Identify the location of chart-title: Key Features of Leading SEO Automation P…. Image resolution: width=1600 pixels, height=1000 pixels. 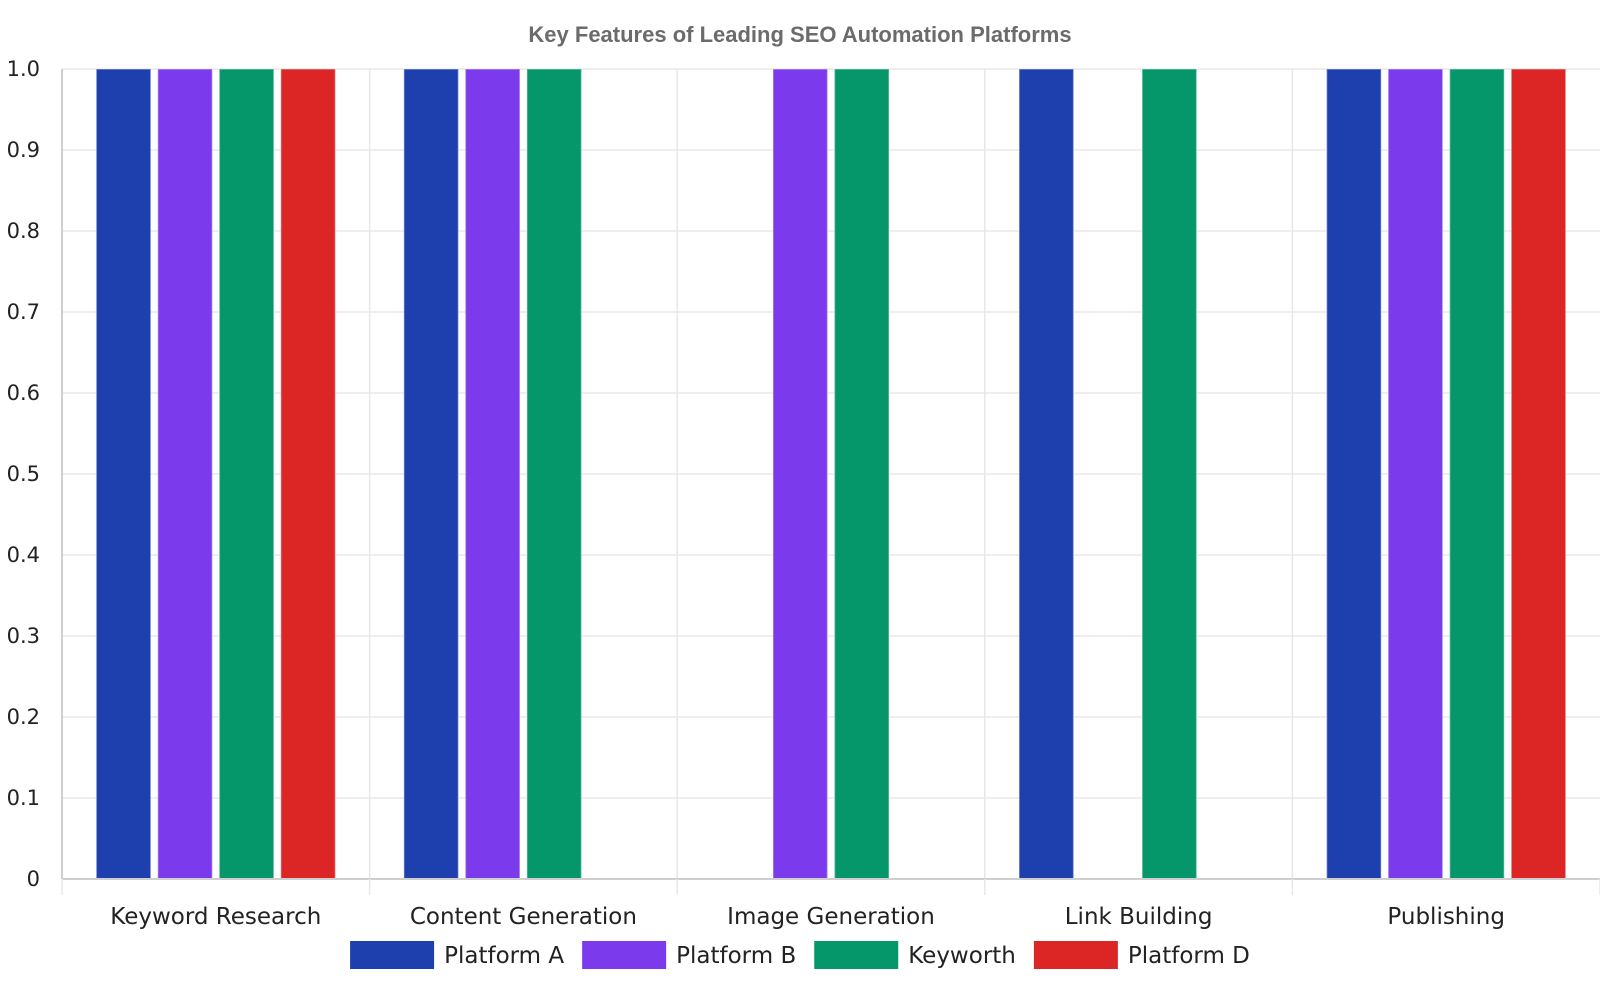
(799, 34).